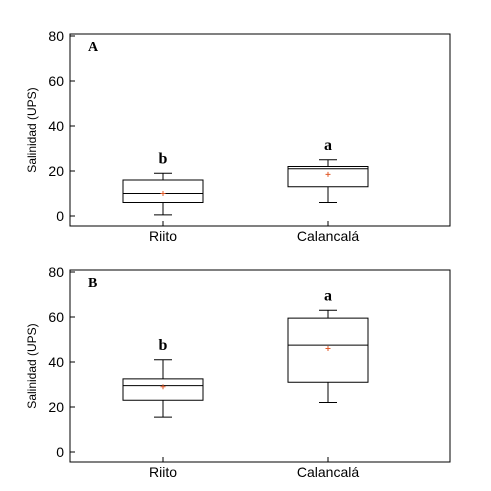  What do you see at coordinates (93, 47) in the screenshot?
I see `panel-label: A` at bounding box center [93, 47].